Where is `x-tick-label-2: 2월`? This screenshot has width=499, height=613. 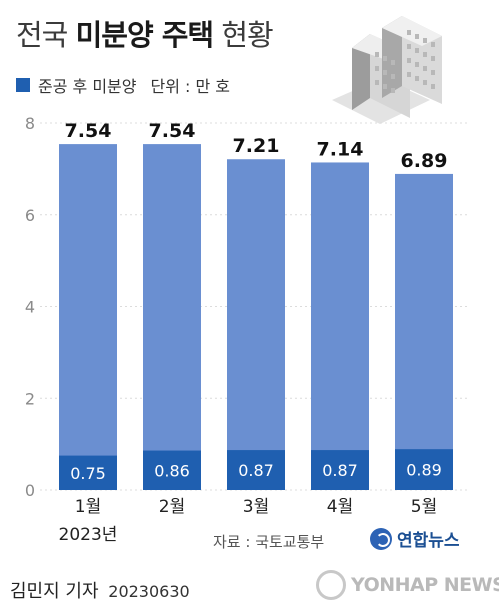 x-tick-label-2: 2월 is located at coordinates (172, 507).